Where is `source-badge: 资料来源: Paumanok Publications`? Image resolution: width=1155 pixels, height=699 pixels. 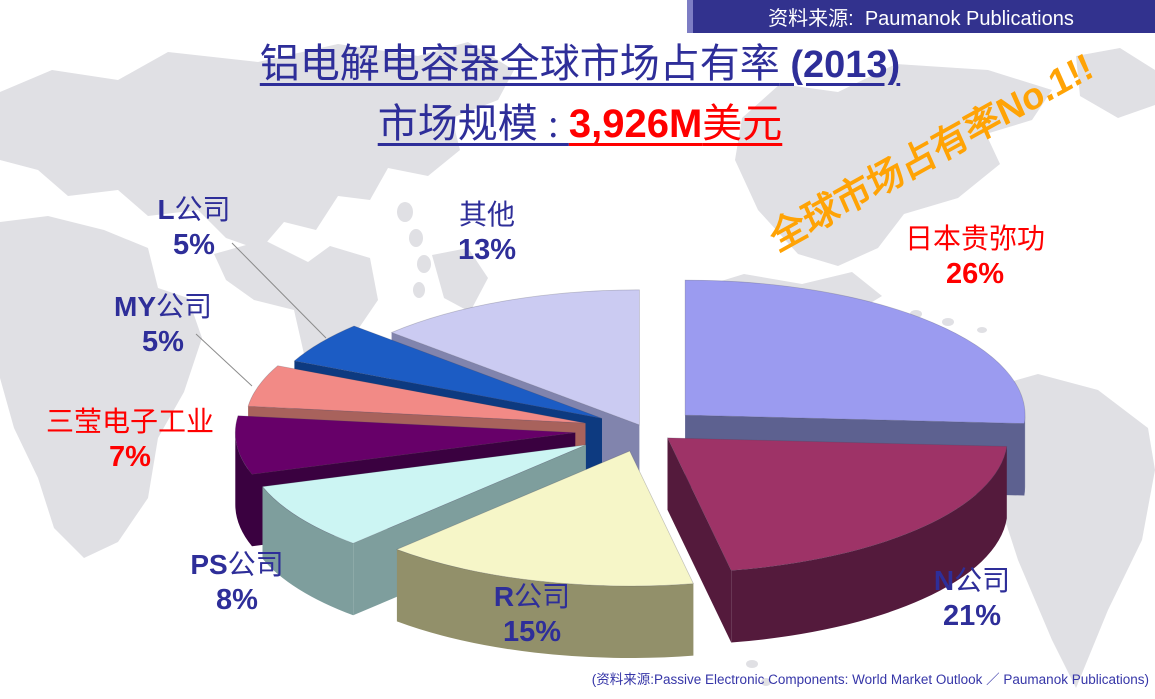 source-badge: 资料来源: Paumanok Publications is located at coordinates (921, 16).